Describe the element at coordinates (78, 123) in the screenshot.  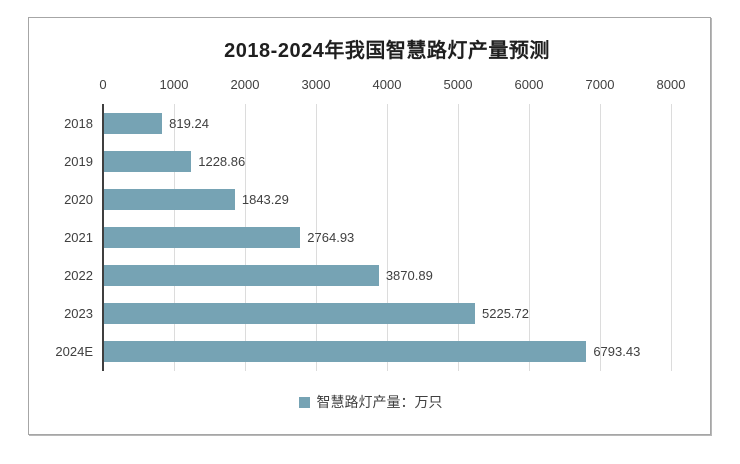
I see `category-label: 2018` at that location.